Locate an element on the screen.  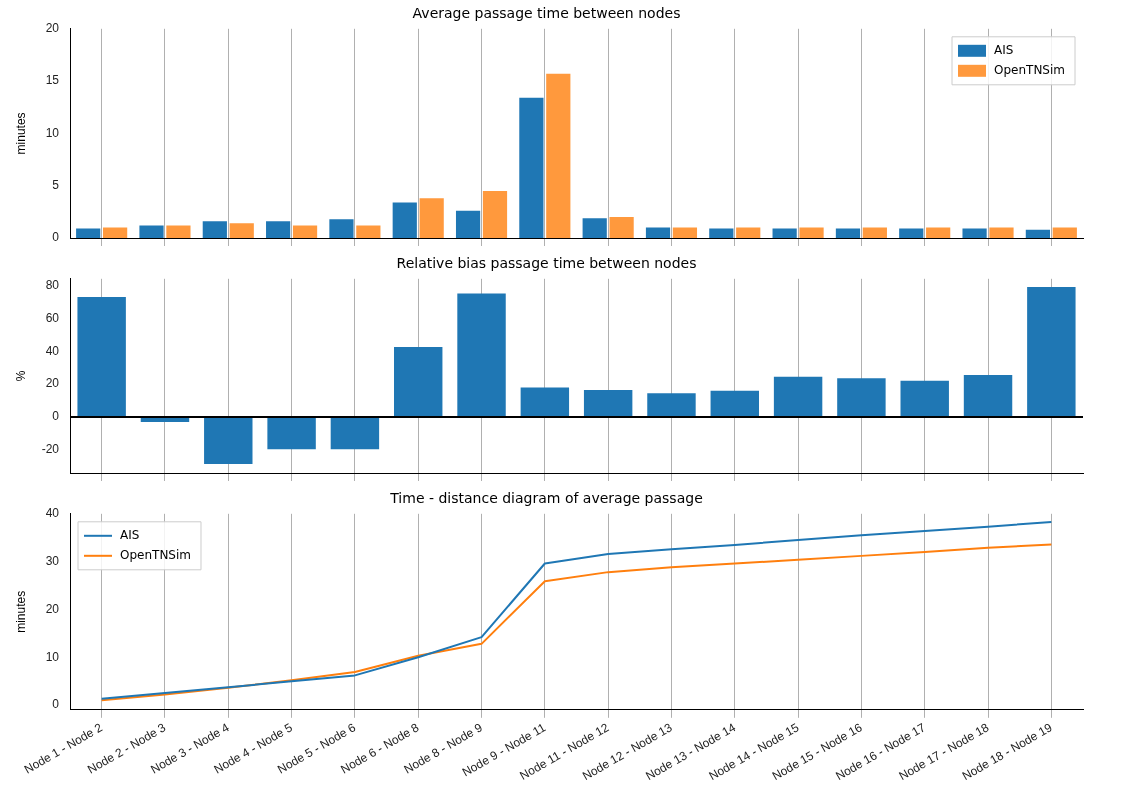
y-tick-label: 15 is located at coordinates (52, 80).